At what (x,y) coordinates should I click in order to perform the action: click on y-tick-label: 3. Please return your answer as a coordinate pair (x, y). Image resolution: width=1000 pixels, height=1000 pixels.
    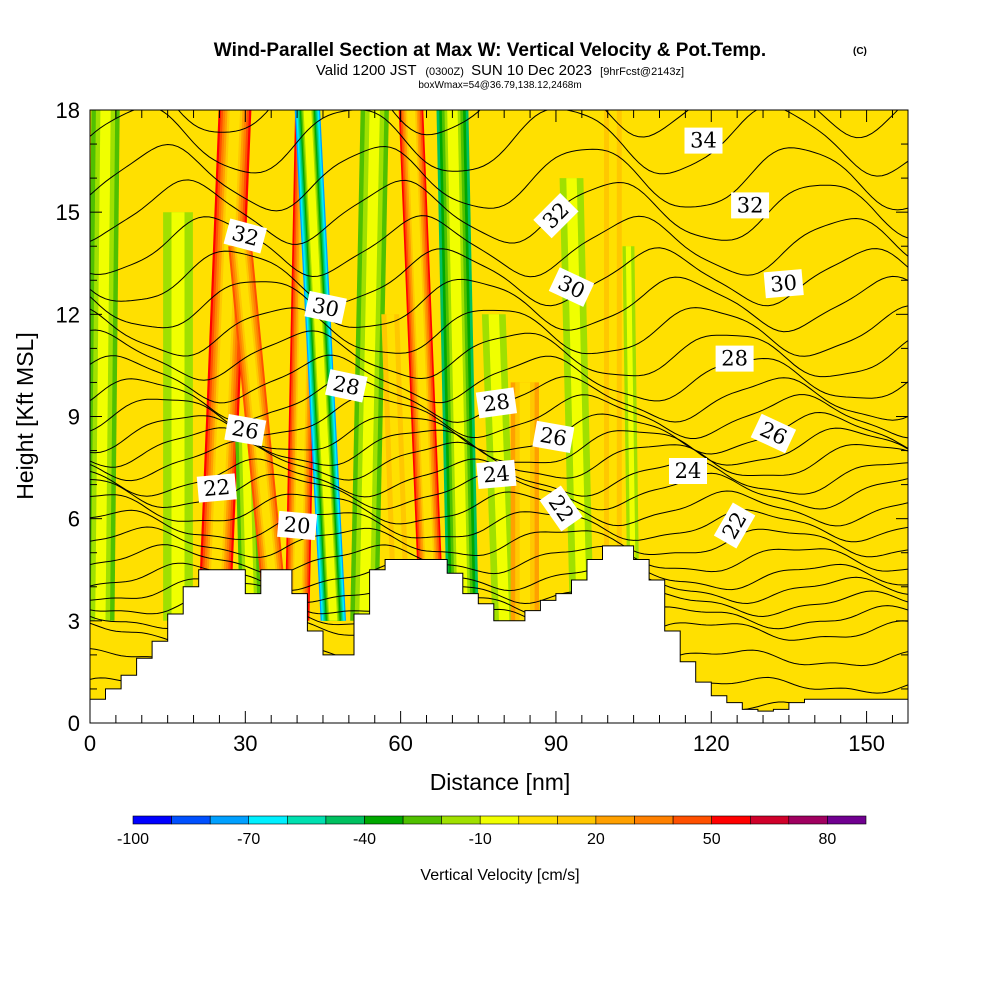
    Looking at the image, I should click on (74, 621).